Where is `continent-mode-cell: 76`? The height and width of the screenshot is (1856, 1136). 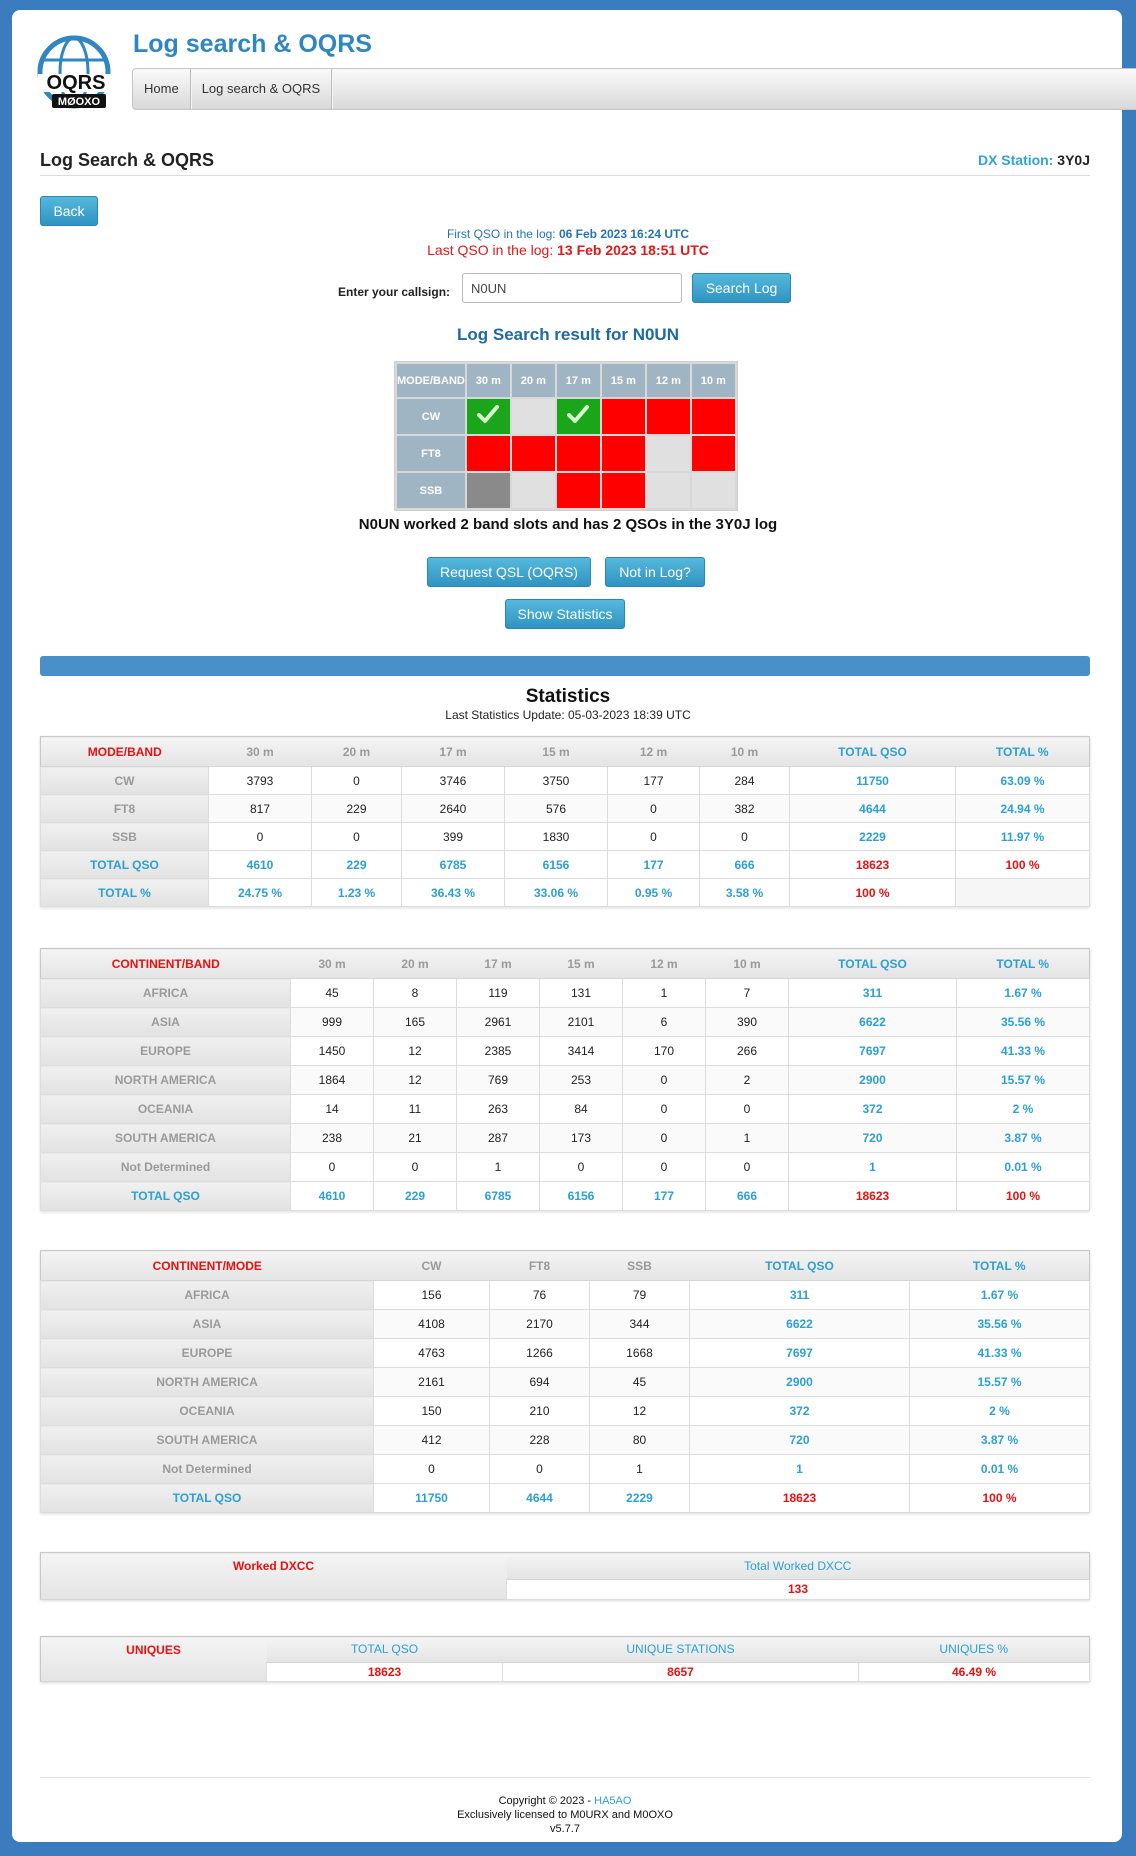
continent-mode-cell: 76 is located at coordinates (539, 1295).